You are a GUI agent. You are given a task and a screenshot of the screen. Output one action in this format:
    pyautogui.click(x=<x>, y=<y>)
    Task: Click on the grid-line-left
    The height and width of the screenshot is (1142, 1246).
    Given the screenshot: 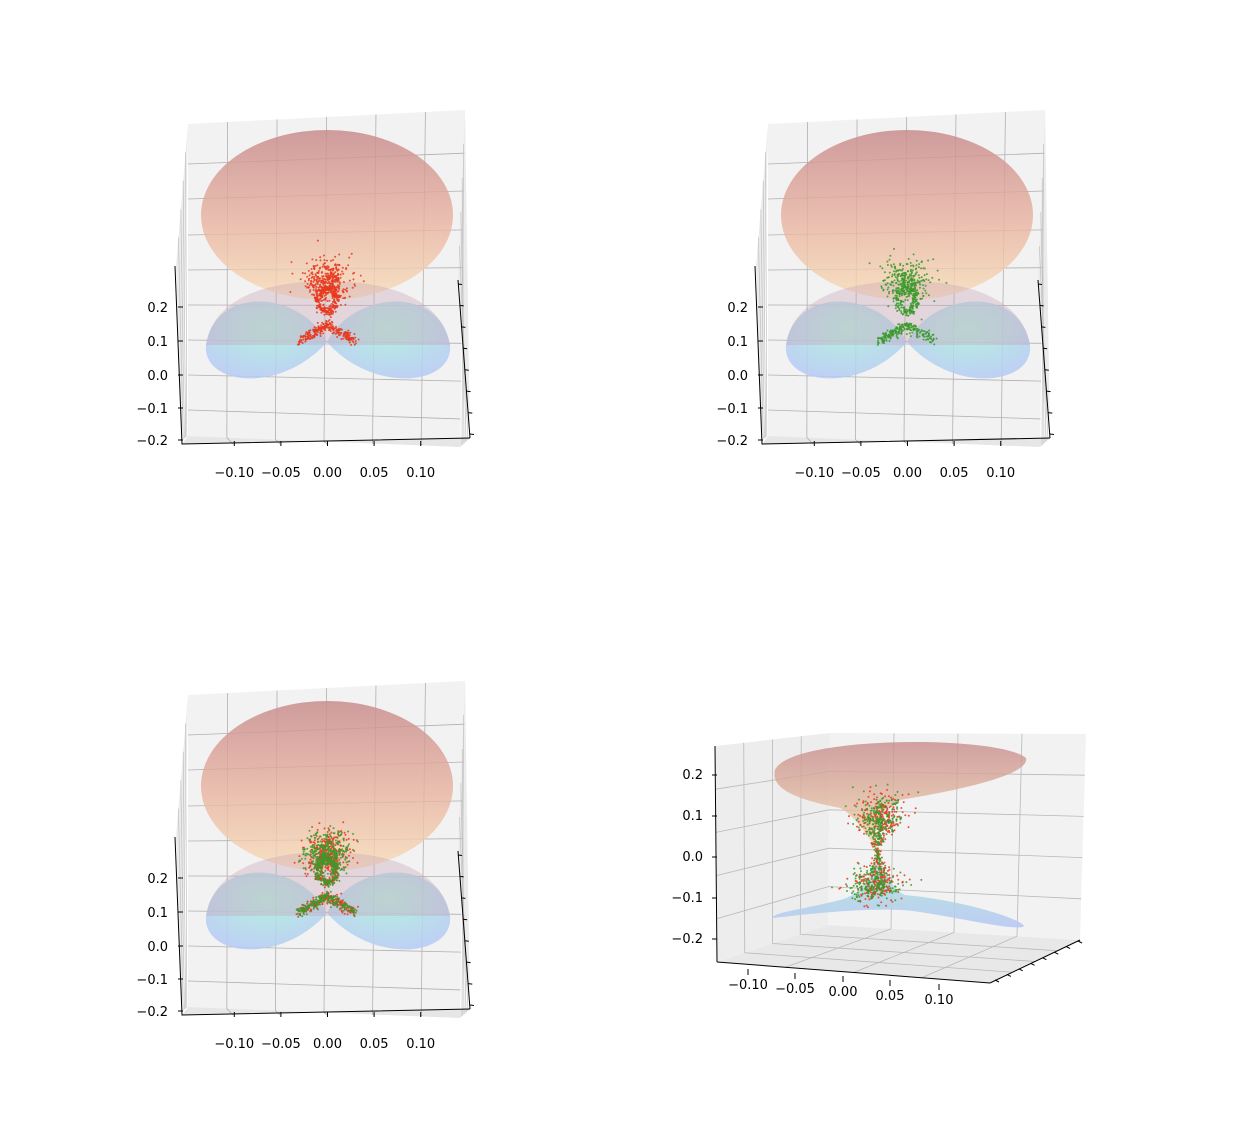 What is the action you would take?
    pyautogui.click(x=764, y=309)
    